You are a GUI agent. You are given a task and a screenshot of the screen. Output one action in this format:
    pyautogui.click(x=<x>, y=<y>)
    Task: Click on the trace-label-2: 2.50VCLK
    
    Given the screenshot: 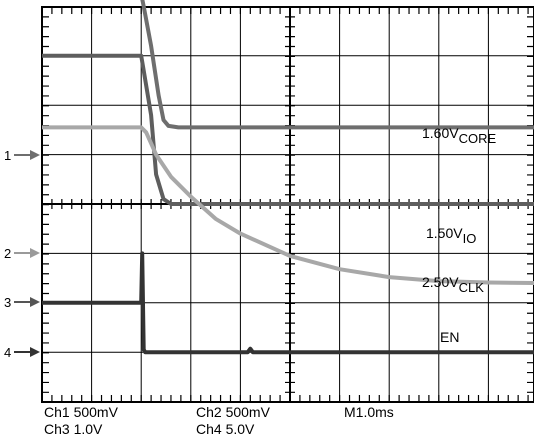 What is the action you would take?
    pyautogui.click(x=453, y=284)
    